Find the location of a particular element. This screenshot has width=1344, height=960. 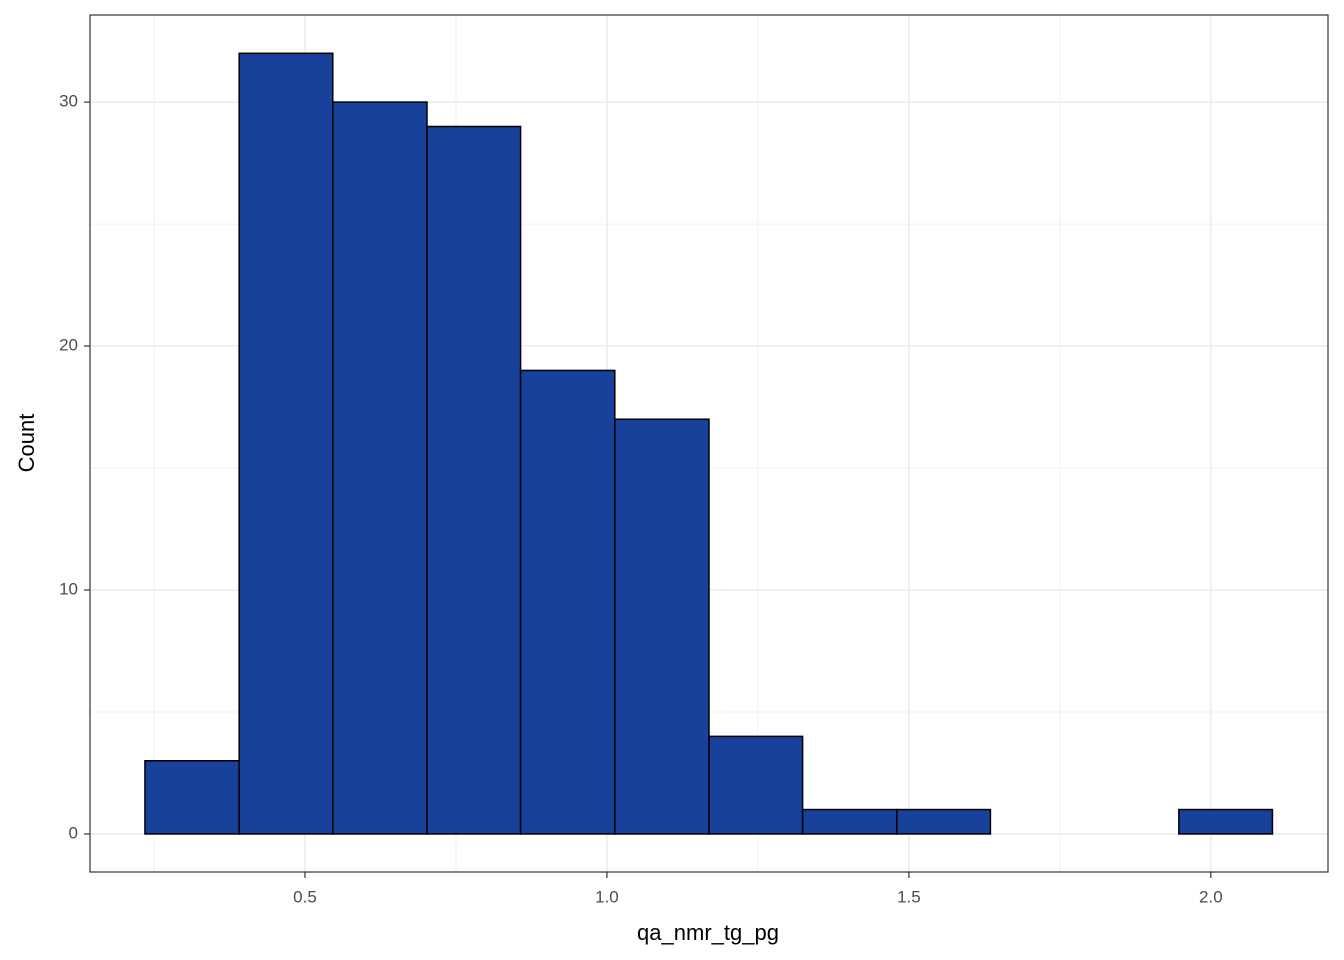

y-tick-label: 20 is located at coordinates (68, 345).